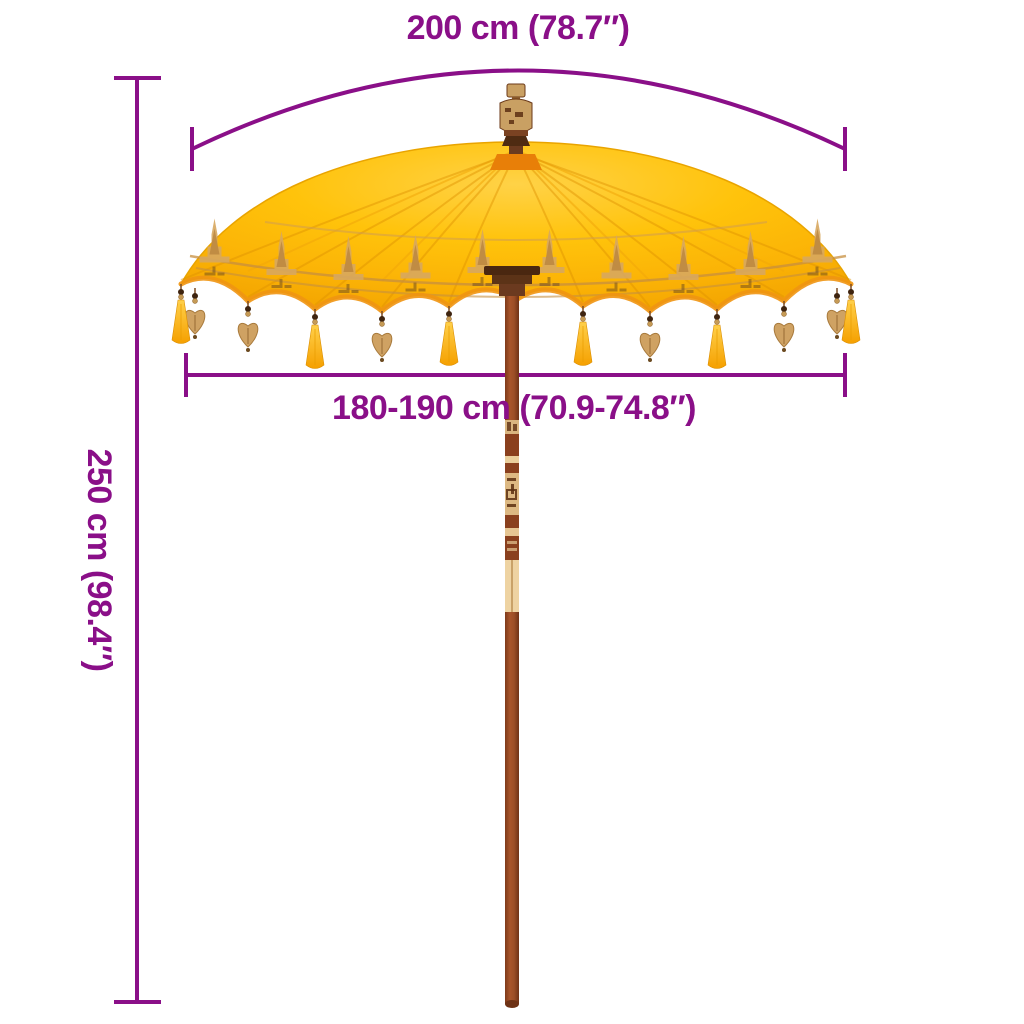  I want to click on dimension-line-height, so click(137, 540).